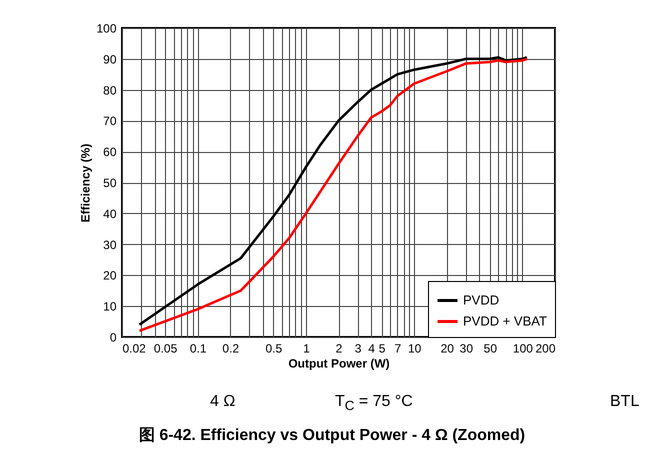 This screenshot has height=464, width=664. Describe the element at coordinates (306, 349) in the screenshot. I see `x-tick-label: 1` at that location.